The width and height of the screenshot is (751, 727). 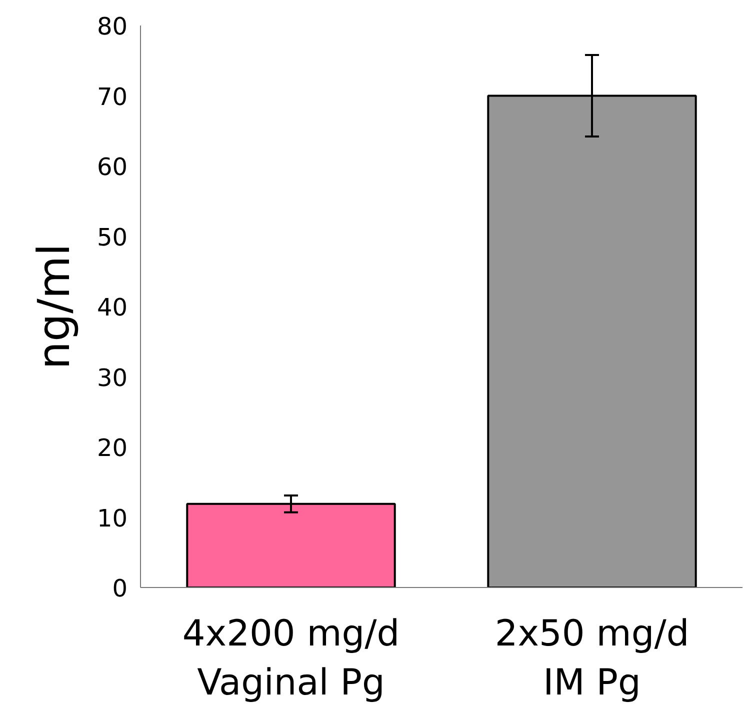 I want to click on x-tick-label: 2x50 mg/d IM Pg, so click(x=592, y=659).